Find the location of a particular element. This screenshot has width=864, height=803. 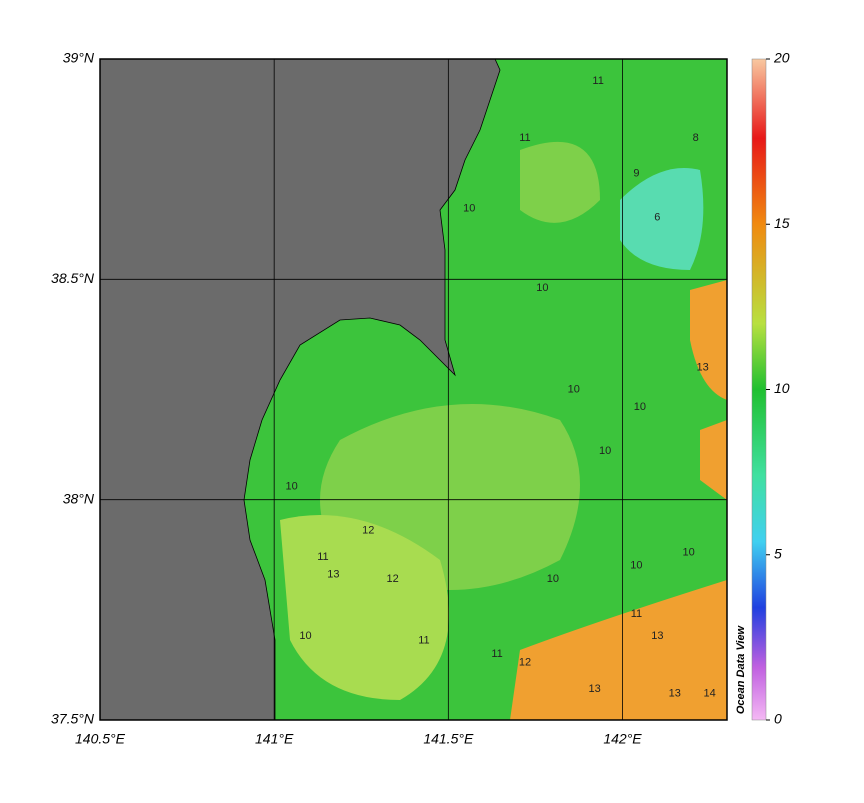

colorbar is located at coordinates (759, 389).